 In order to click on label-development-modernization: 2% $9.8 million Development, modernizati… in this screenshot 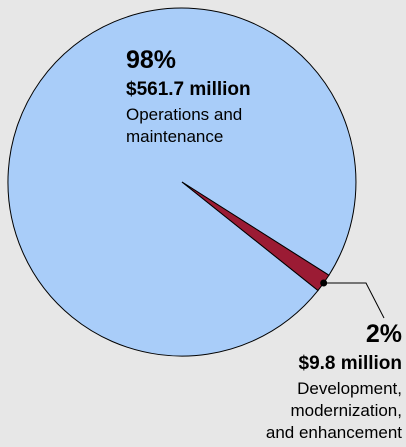, I will do `click(334, 383)`.